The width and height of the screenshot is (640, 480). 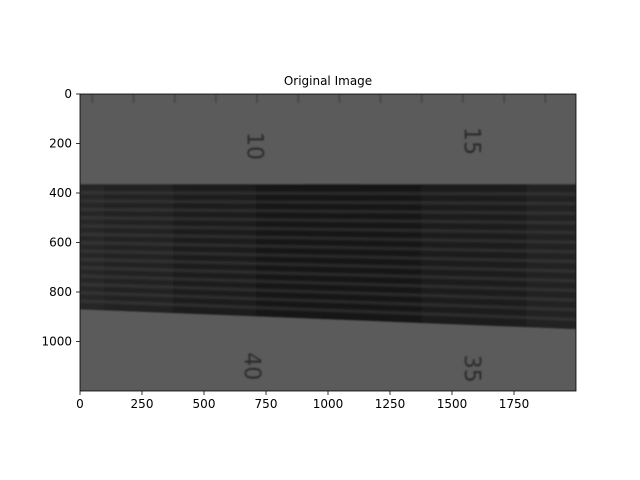 What do you see at coordinates (302, 401) in the screenshot?
I see `x-axis: 0 250 500 750 1000 1250 1500 1750` at bounding box center [302, 401].